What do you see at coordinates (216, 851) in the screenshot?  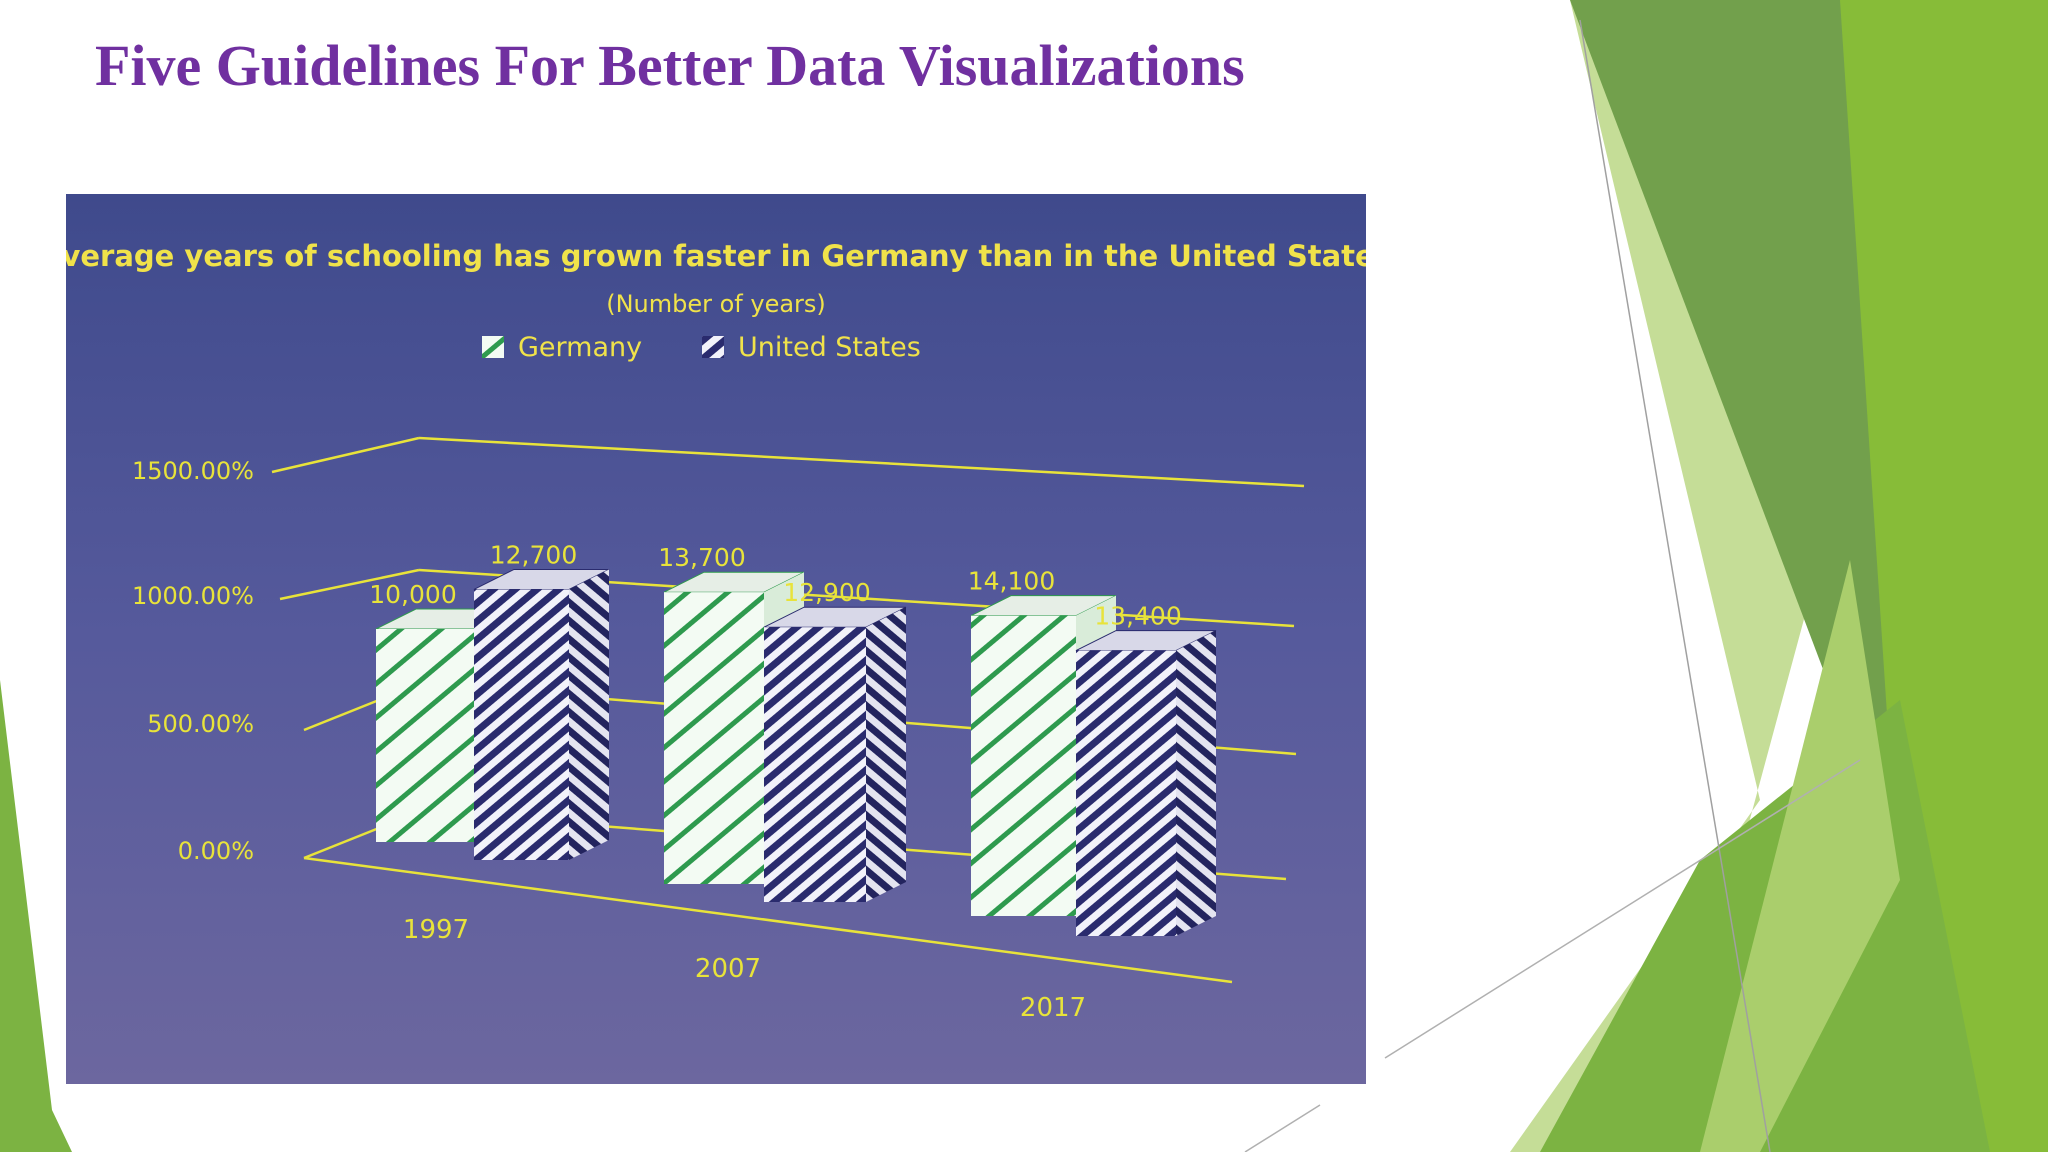 I see `y-tick-label-0: 0.00%` at bounding box center [216, 851].